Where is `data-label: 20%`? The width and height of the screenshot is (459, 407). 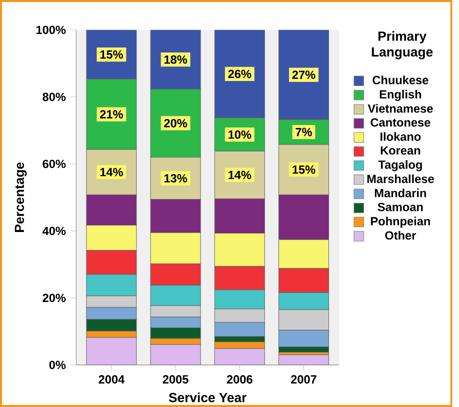
data-label: 20% is located at coordinates (176, 123).